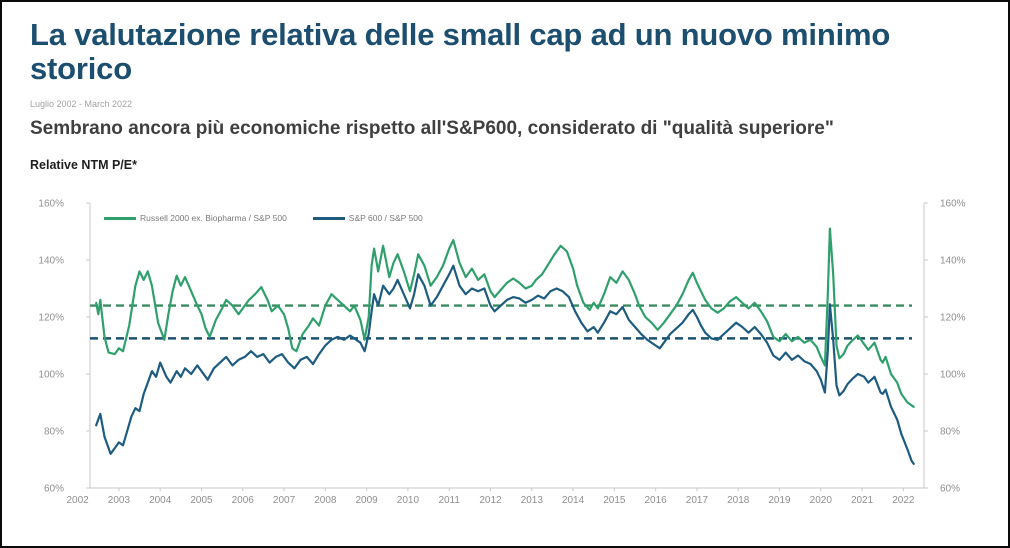 This screenshot has height=548, width=1010. What do you see at coordinates (243, 500) in the screenshot?
I see `x-axis-label: 2006` at bounding box center [243, 500].